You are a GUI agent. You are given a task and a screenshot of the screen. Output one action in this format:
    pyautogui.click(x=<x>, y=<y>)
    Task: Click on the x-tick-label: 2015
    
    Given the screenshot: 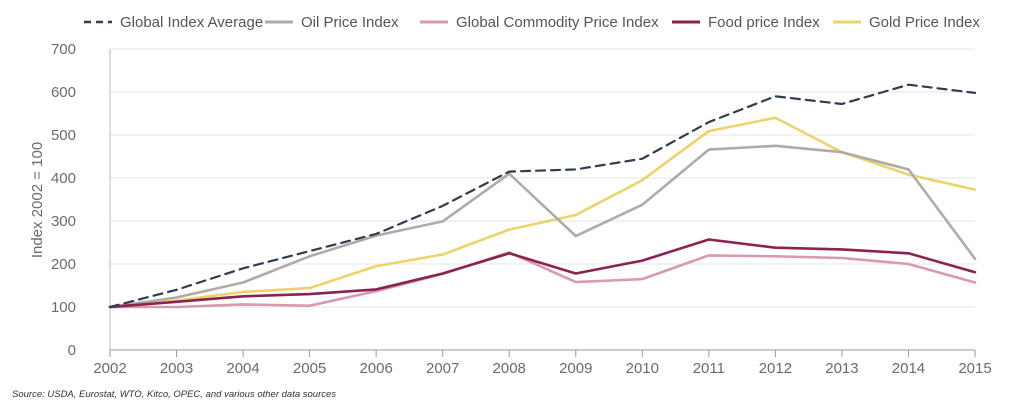 What is the action you would take?
    pyautogui.click(x=974, y=368)
    